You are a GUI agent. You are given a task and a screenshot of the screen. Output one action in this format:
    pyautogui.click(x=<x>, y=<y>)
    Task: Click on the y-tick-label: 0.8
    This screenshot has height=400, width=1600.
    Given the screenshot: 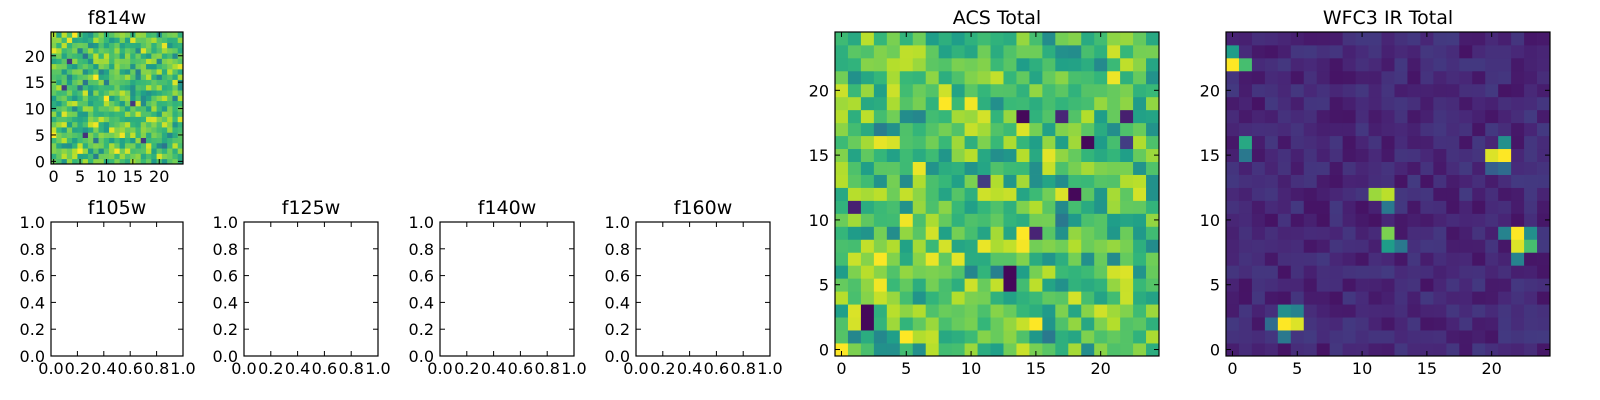 What is the action you would take?
    pyautogui.click(x=32, y=249)
    